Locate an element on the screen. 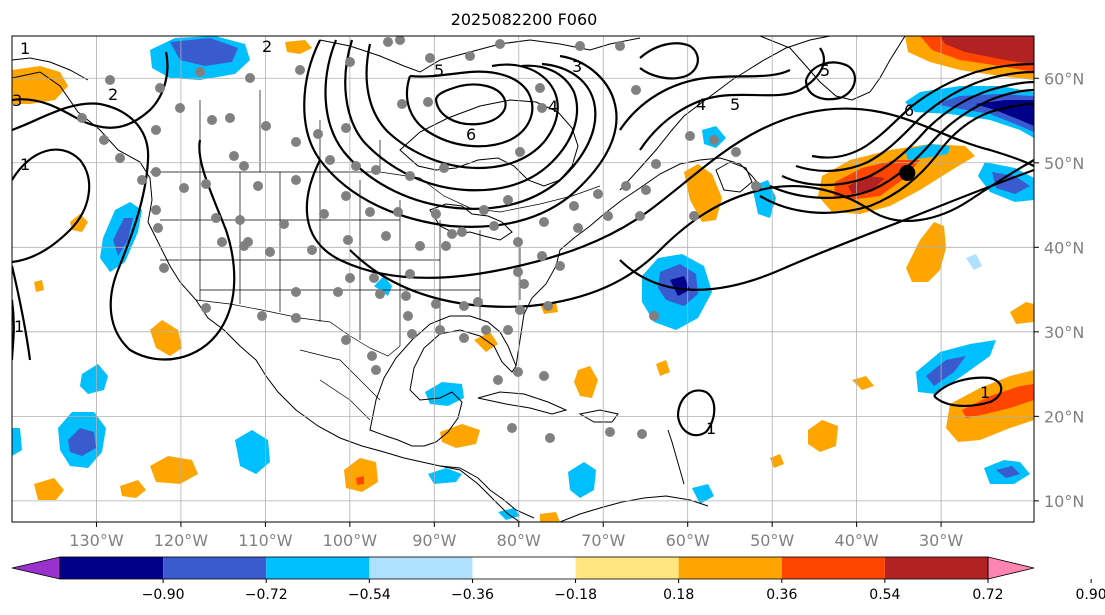 The height and width of the screenshot is (615, 1105). alaska-panhandle is located at coordinates (50, 69).